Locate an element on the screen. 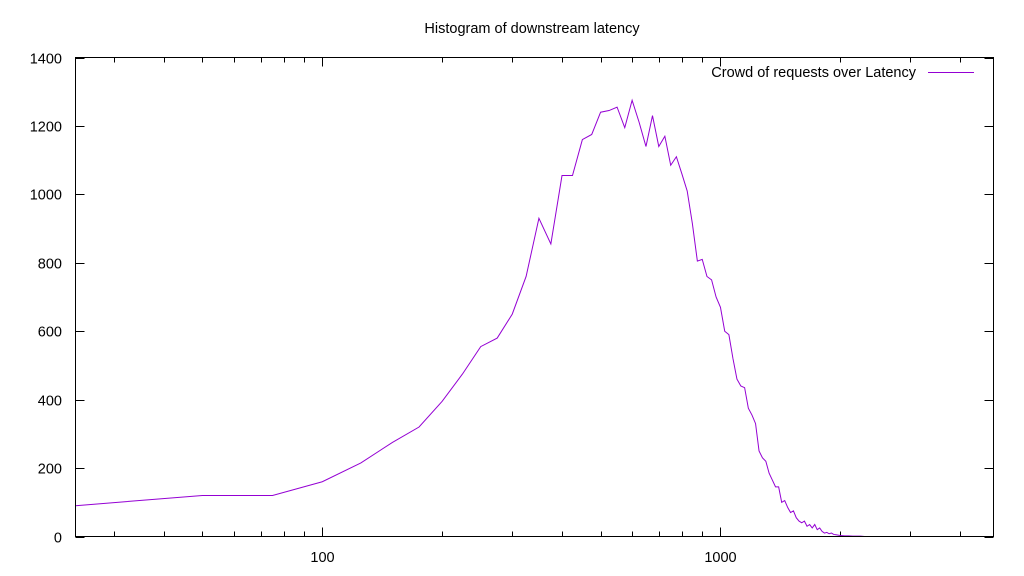 The image size is (1024, 576). y-tick-label: 1400 is located at coordinates (46, 60).